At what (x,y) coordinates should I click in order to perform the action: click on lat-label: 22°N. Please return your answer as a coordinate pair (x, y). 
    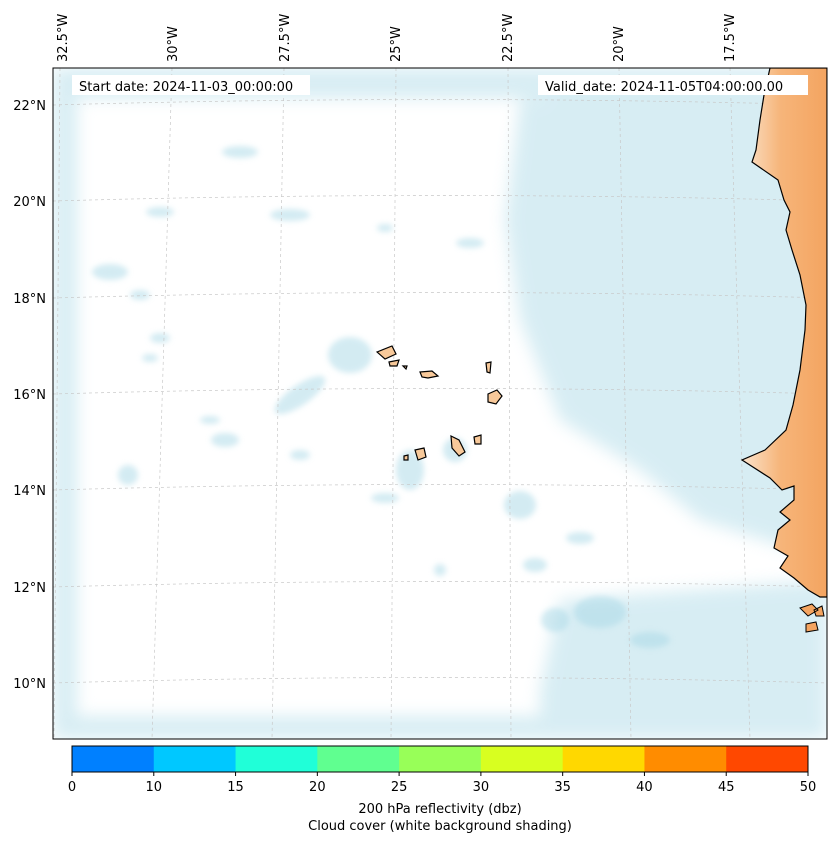
    Looking at the image, I should click on (29, 106).